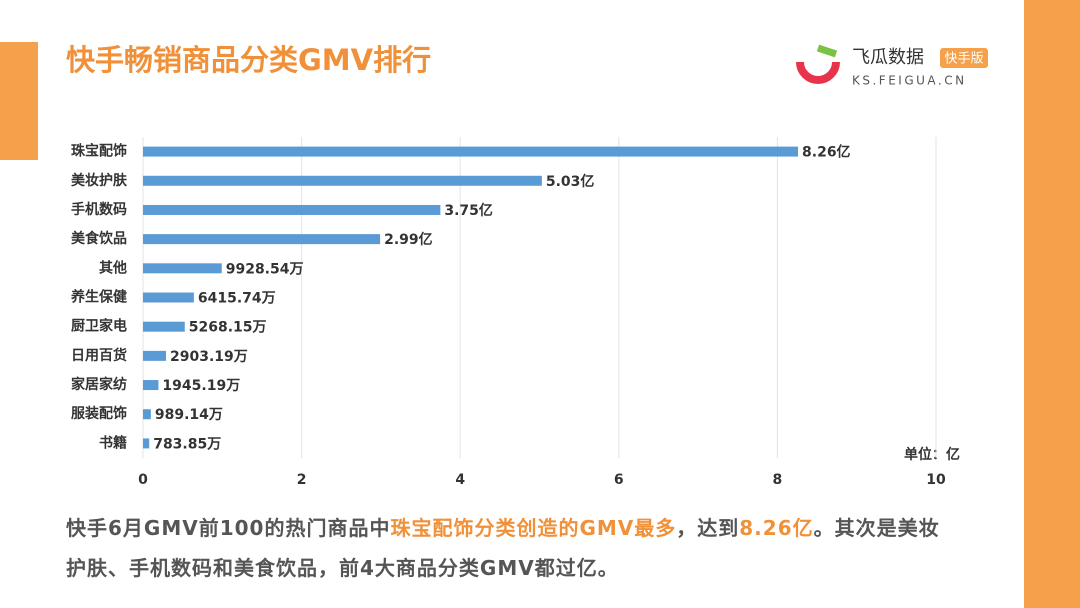 The image size is (1080, 608). Describe the element at coordinates (99, 151) in the screenshot. I see `y-tick-label: 珠宝配饰` at that location.